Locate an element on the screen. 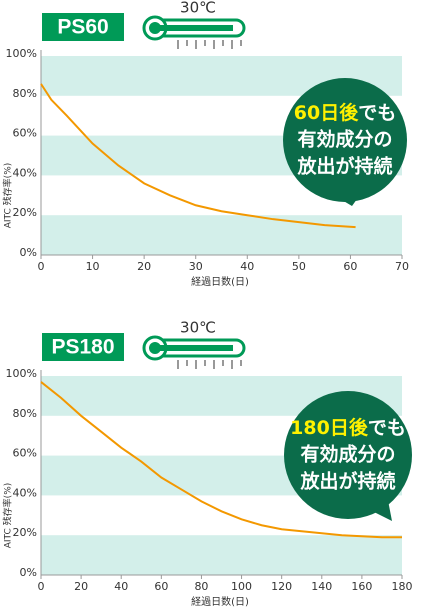  x-tick-label: 30 is located at coordinates (196, 266).